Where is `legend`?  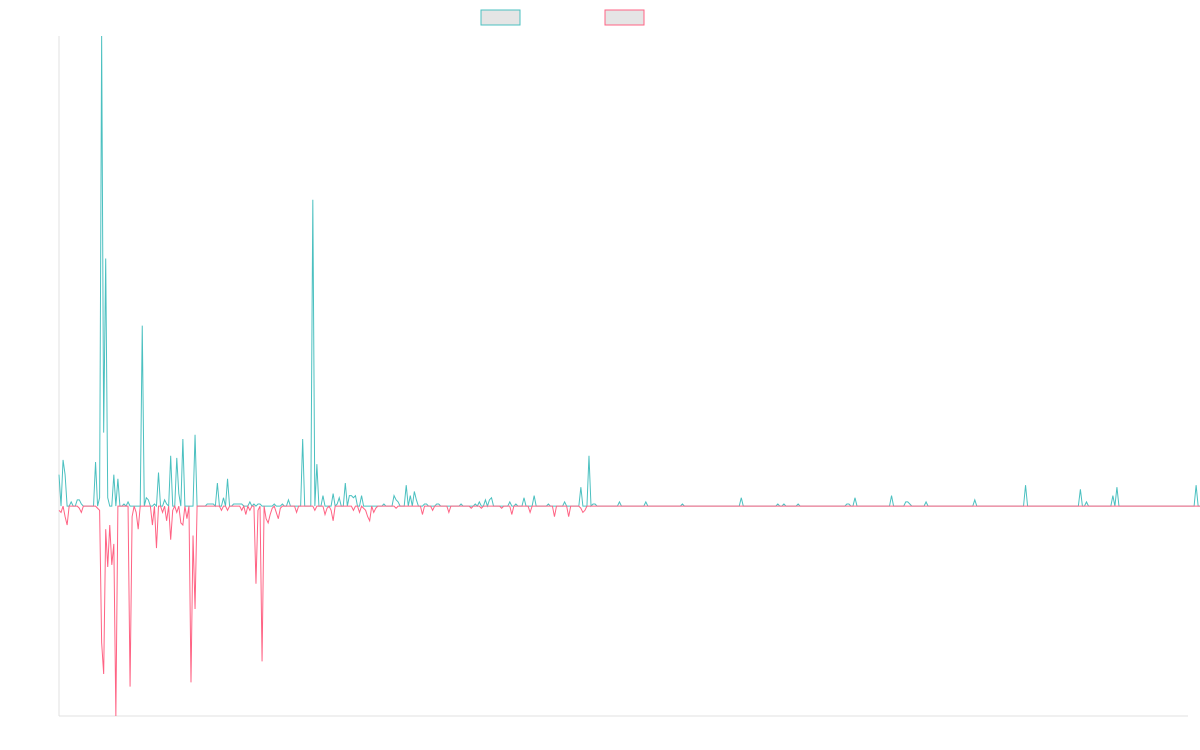 legend is located at coordinates (562, 17).